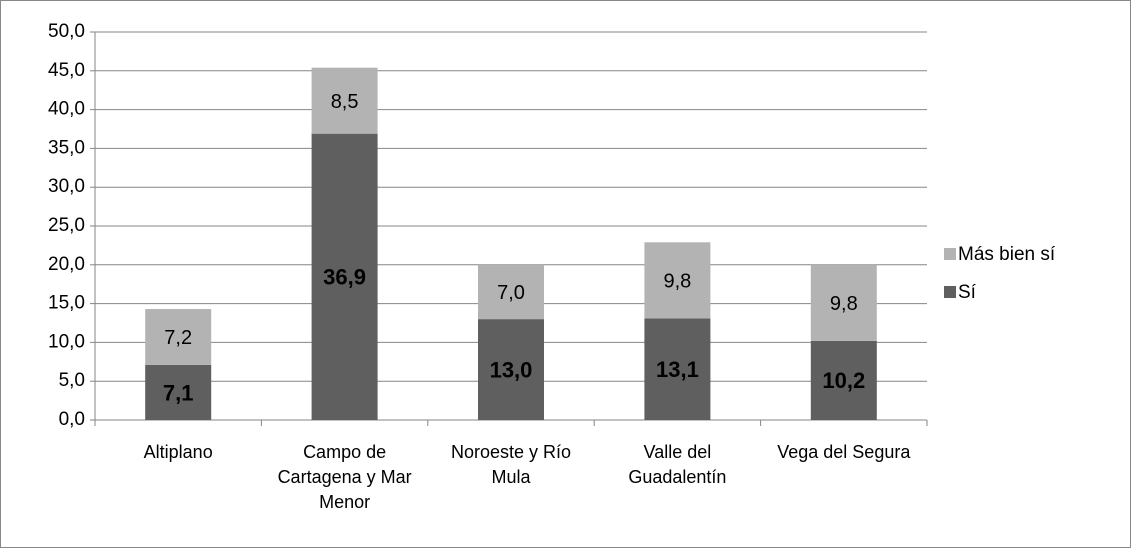 This screenshot has height=548, width=1131. What do you see at coordinates (66, 303) in the screenshot?
I see `y-tick-label: 15,0` at bounding box center [66, 303].